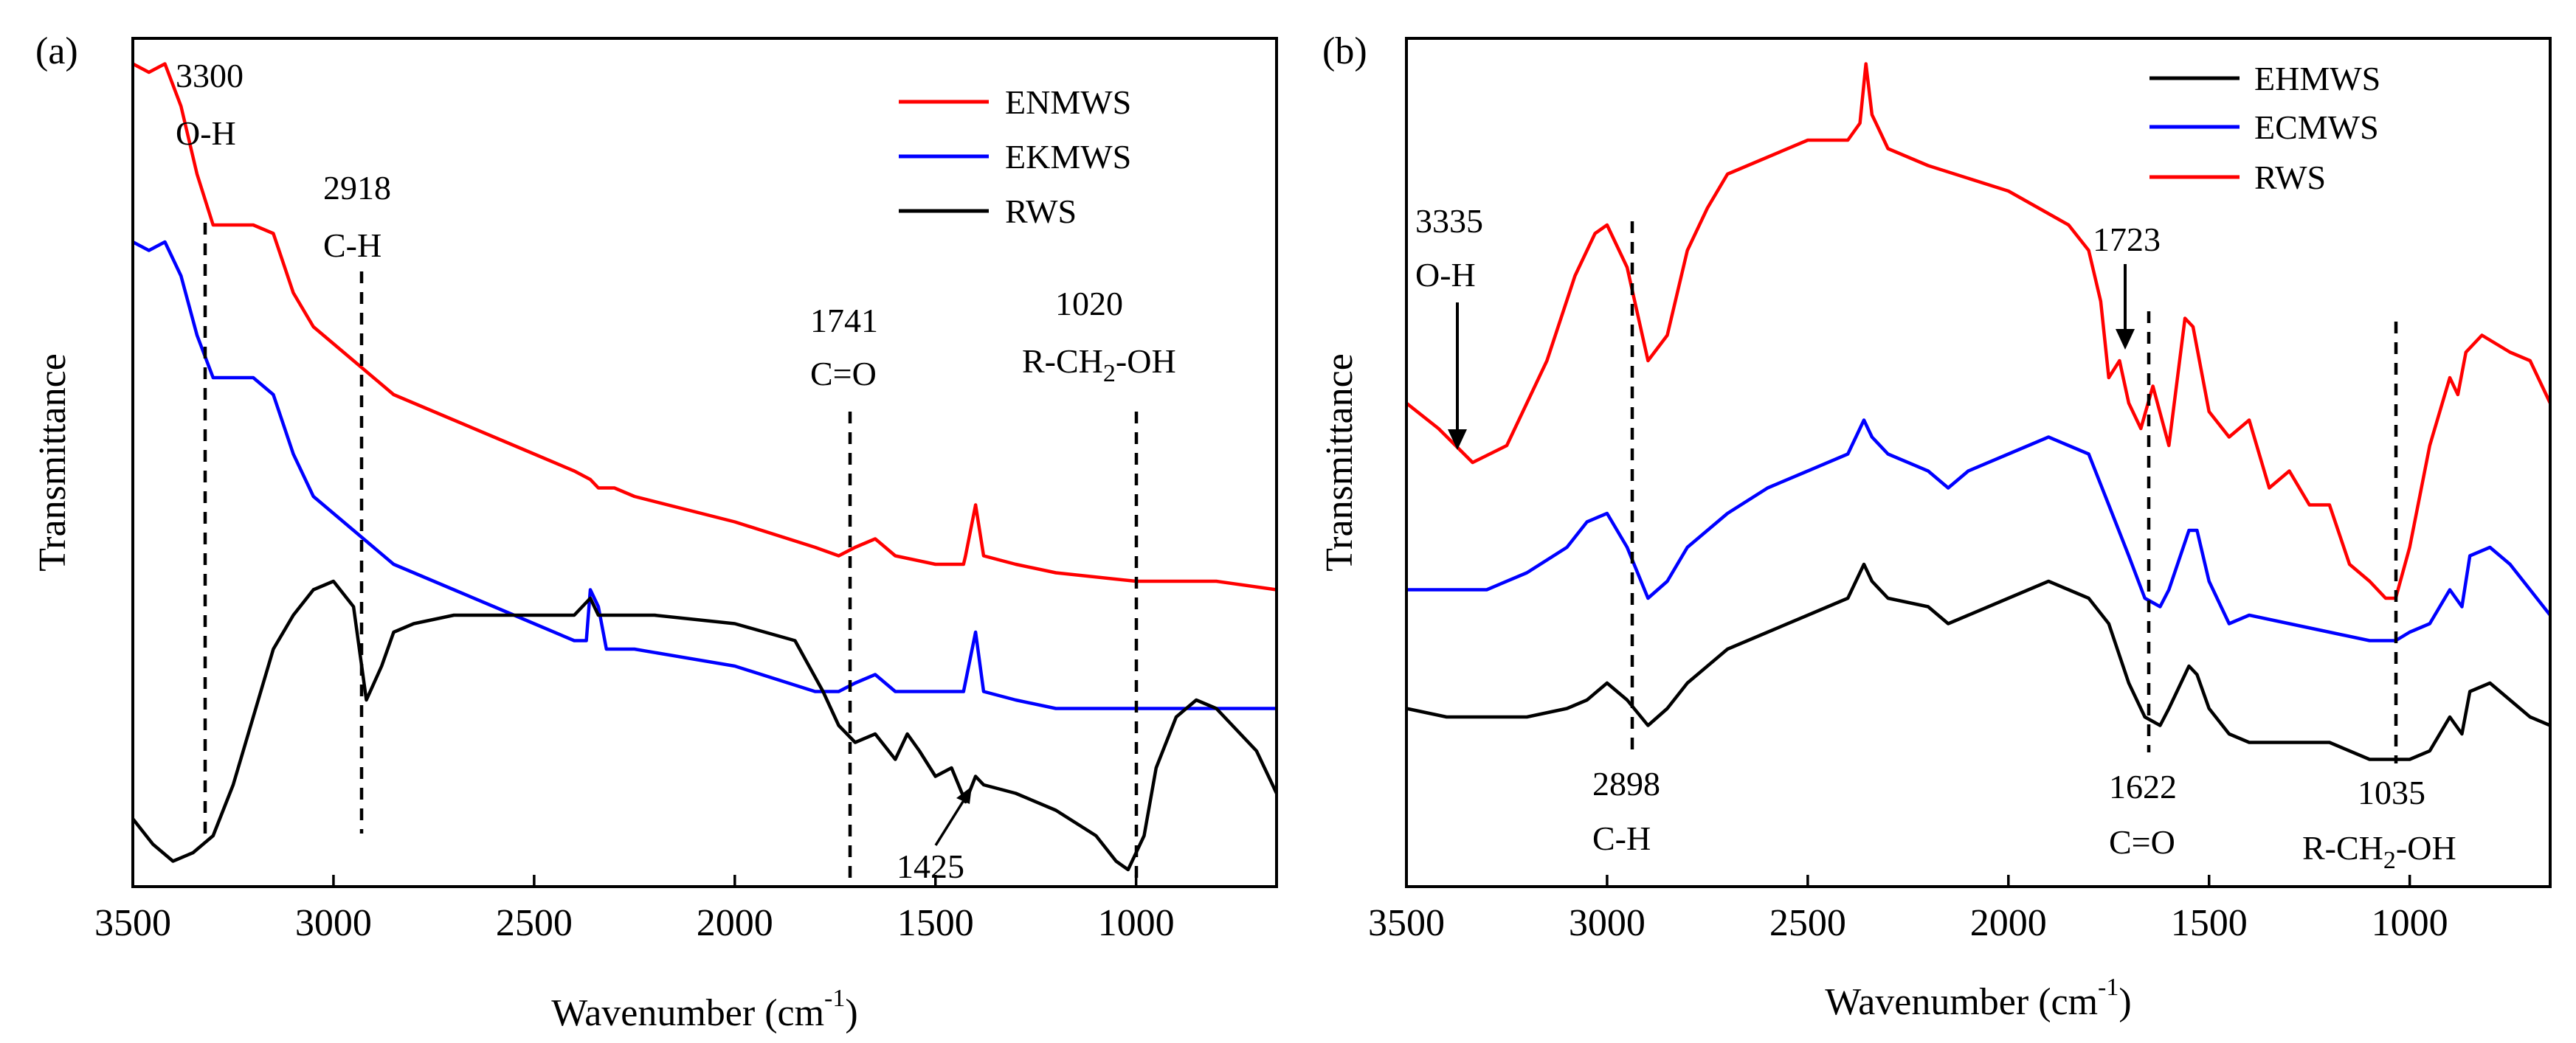  Describe the element at coordinates (1458, 440) in the screenshot. I see `panel-b-arrow-3335-head` at that location.